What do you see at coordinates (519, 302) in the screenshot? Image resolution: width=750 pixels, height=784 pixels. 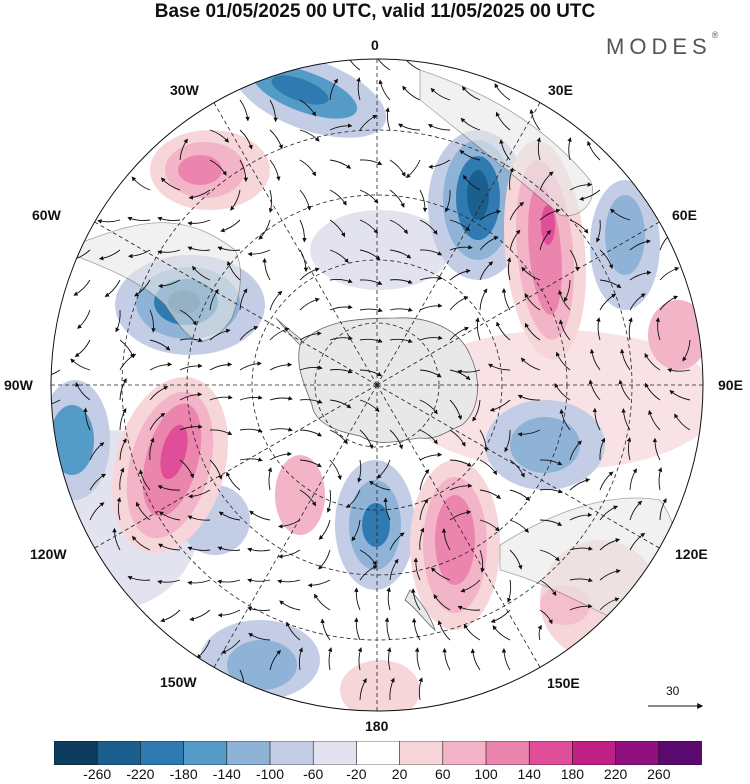 I see `meridian-line` at bounding box center [519, 302].